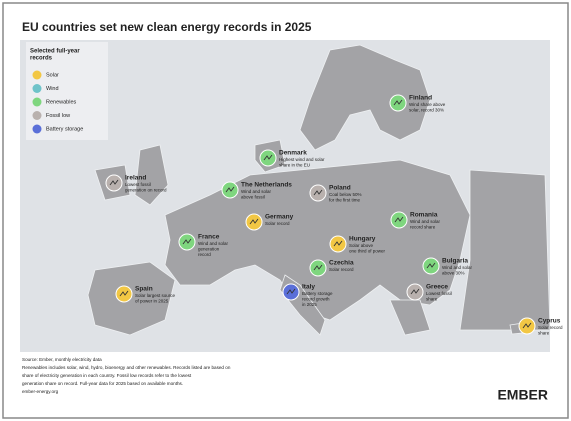  I want to click on record-text: record growth, so click(316, 299).